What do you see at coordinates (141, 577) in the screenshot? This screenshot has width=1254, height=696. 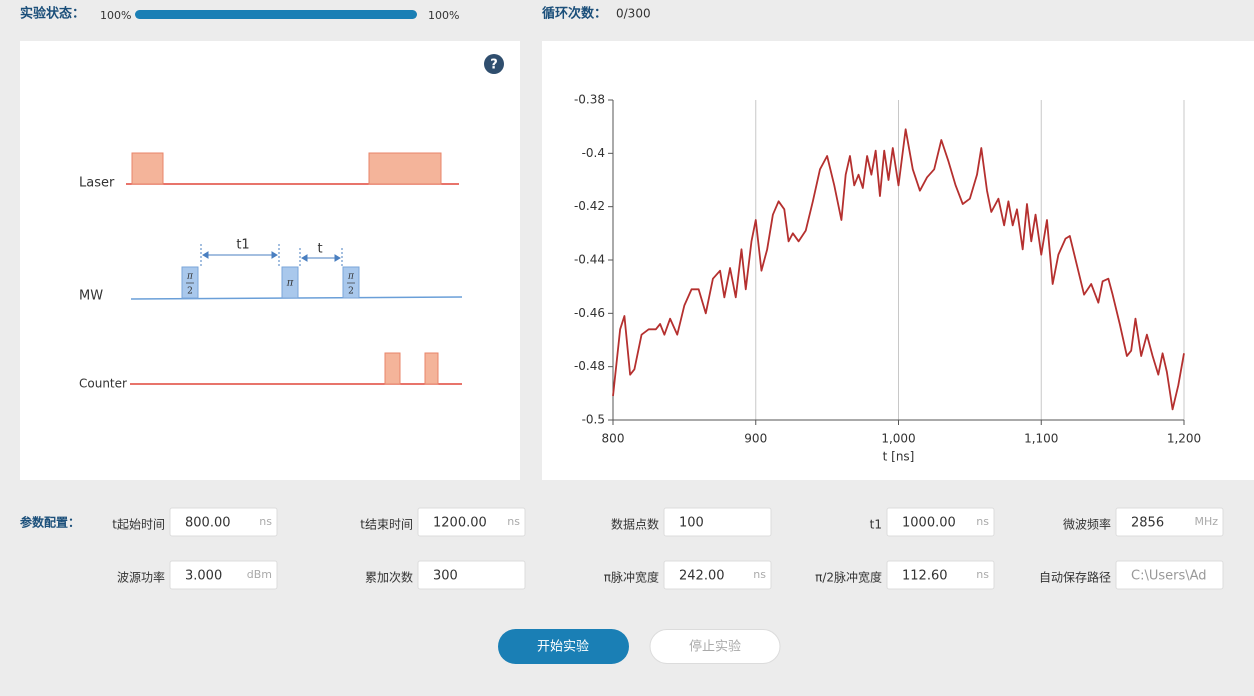 I see `field-label: 波源功率` at bounding box center [141, 577].